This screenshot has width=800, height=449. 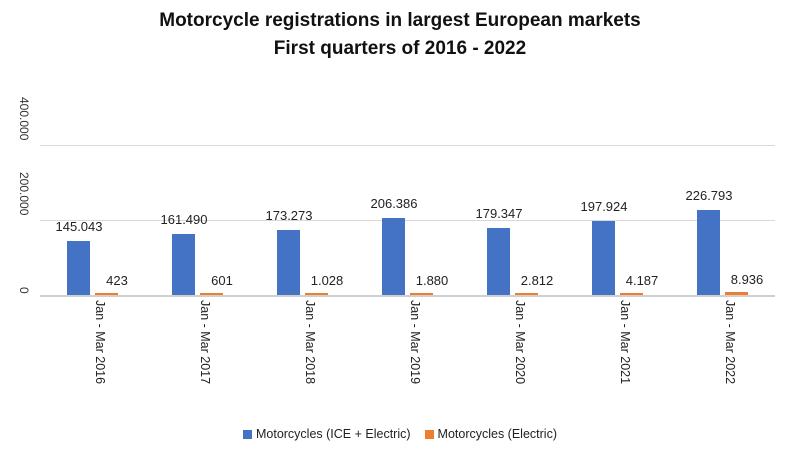 What do you see at coordinates (117, 280) in the screenshot?
I see `data-label: 423` at bounding box center [117, 280].